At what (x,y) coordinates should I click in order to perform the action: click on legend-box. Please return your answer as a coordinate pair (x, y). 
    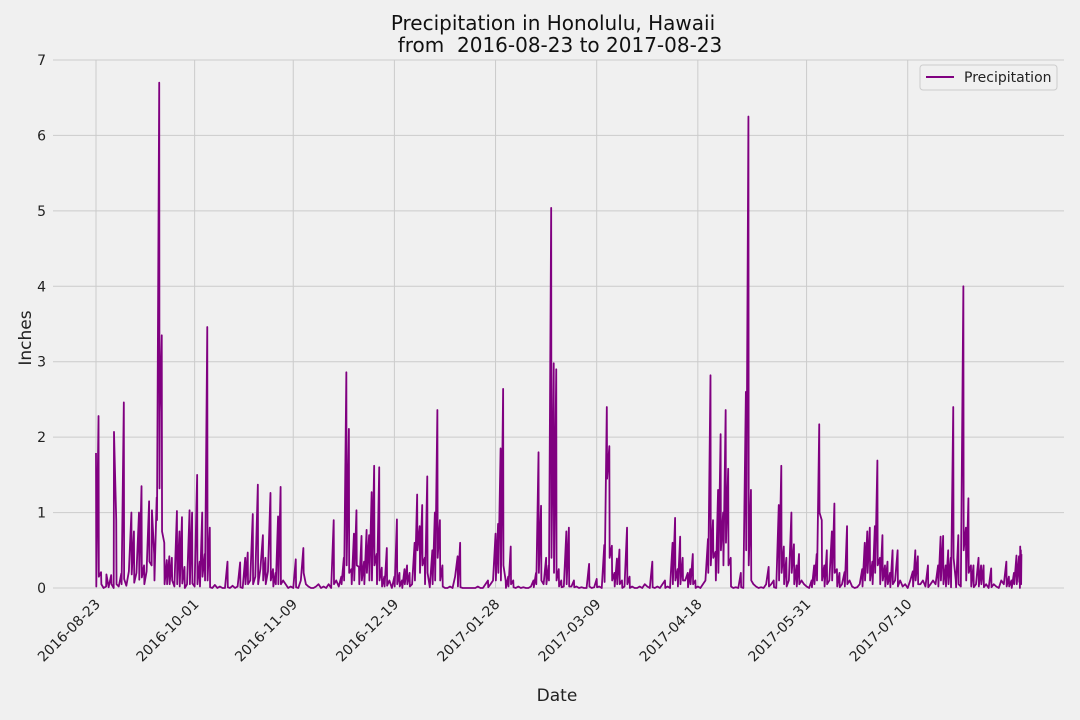
    Looking at the image, I should click on (988, 77).